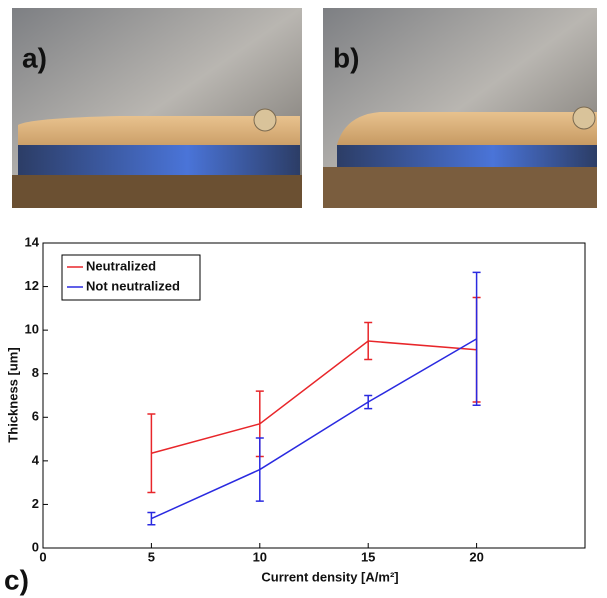 The width and height of the screenshot is (607, 598). I want to click on y-tick-label: 8, so click(35, 372).